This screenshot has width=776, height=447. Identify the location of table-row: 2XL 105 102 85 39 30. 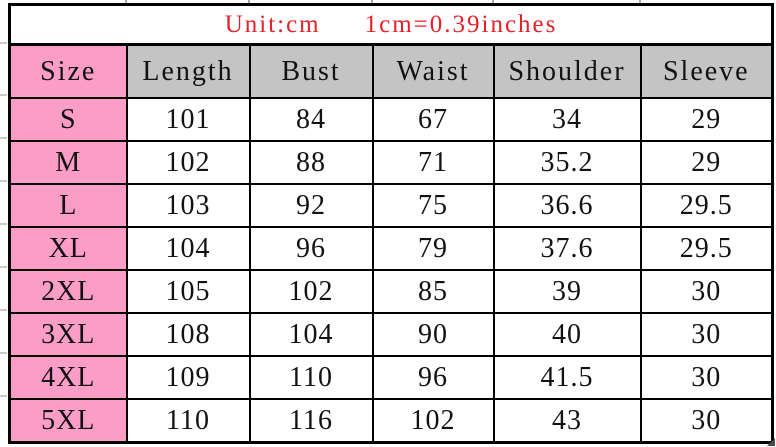
(391, 292).